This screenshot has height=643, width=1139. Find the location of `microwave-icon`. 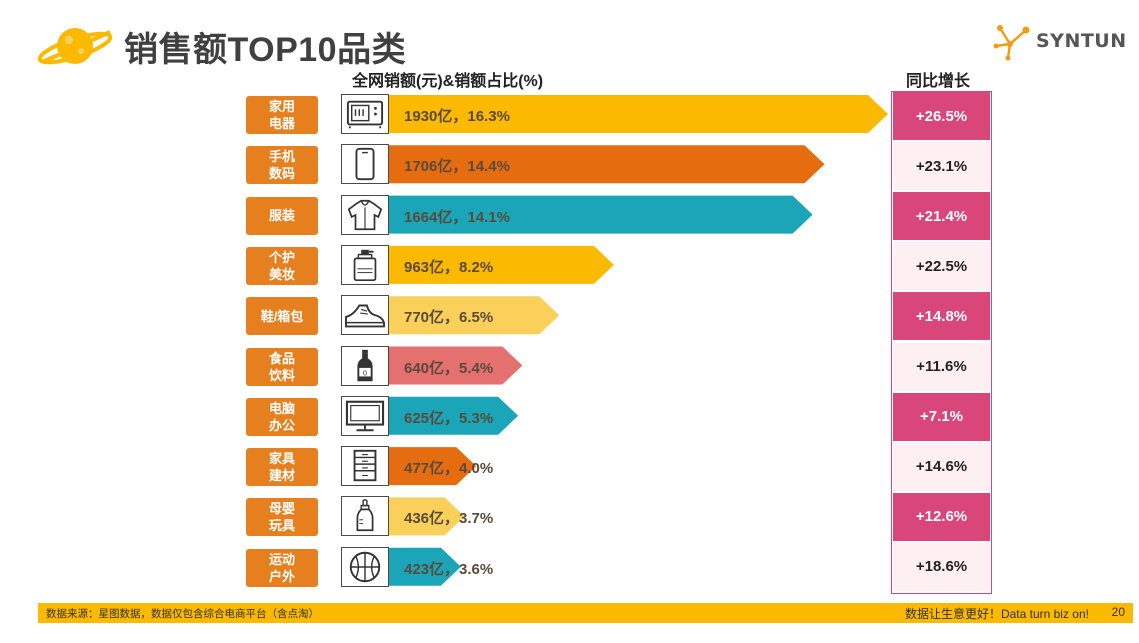

microwave-icon is located at coordinates (365, 114).